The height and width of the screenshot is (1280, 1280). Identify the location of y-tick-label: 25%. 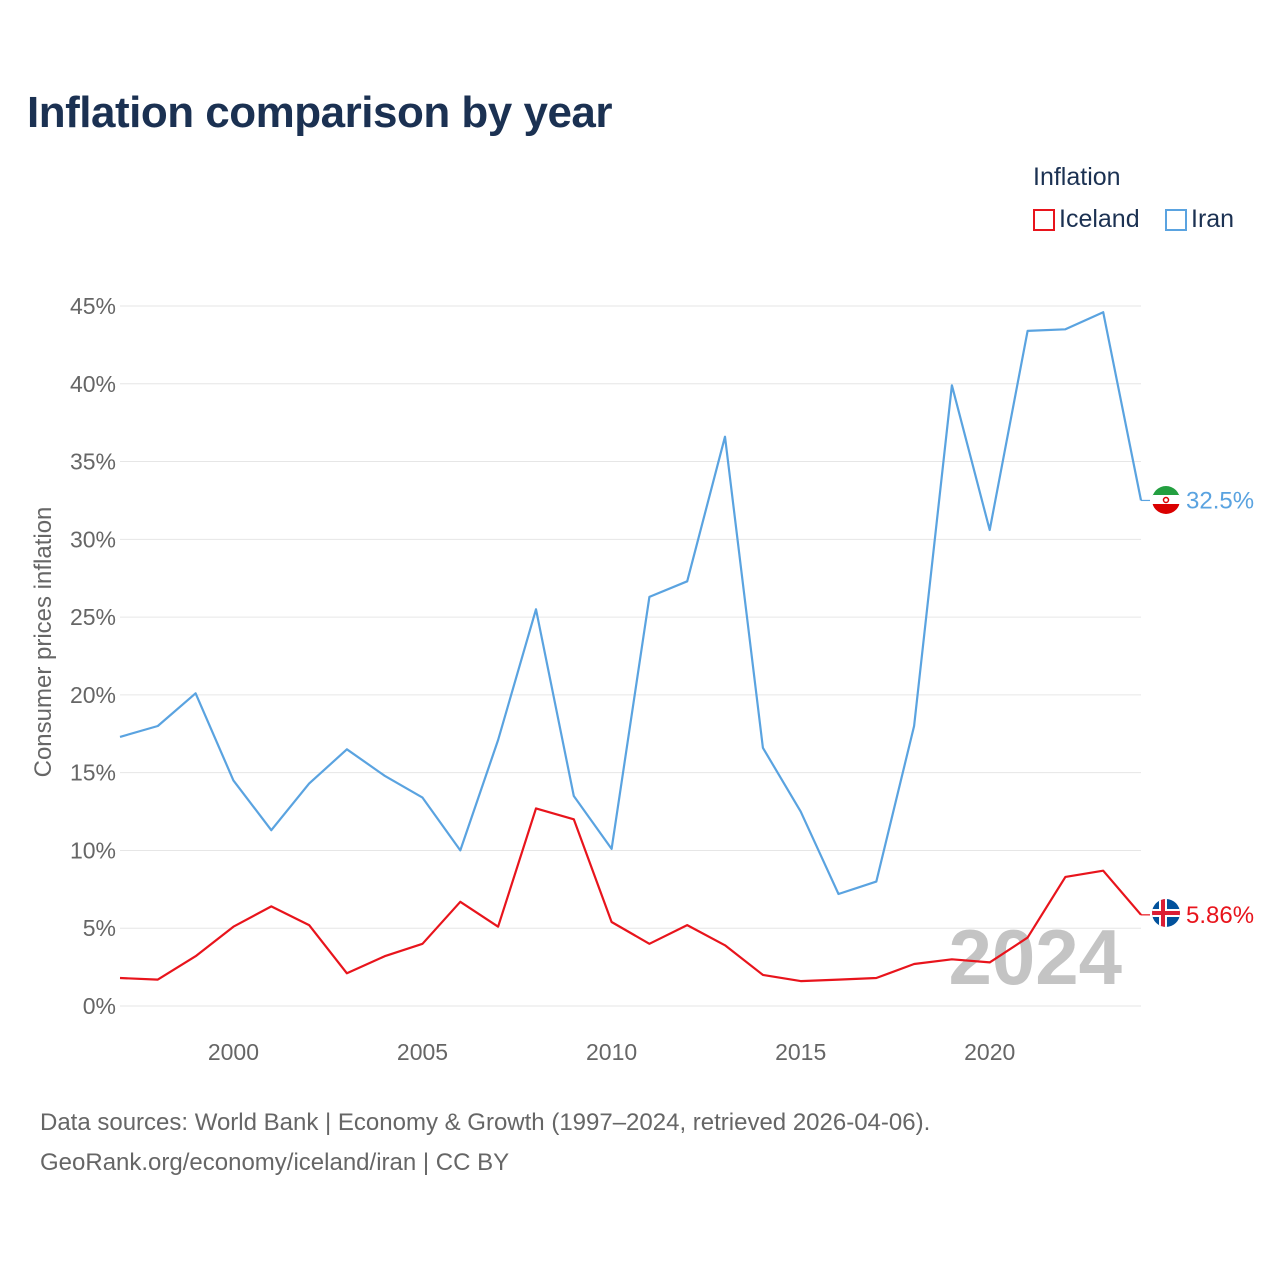
(93, 617).